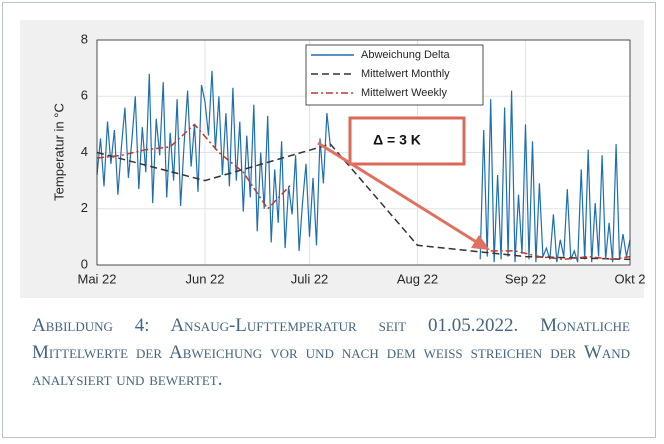  What do you see at coordinates (84, 151) in the screenshot?
I see `y-tick-label: 4` at bounding box center [84, 151].